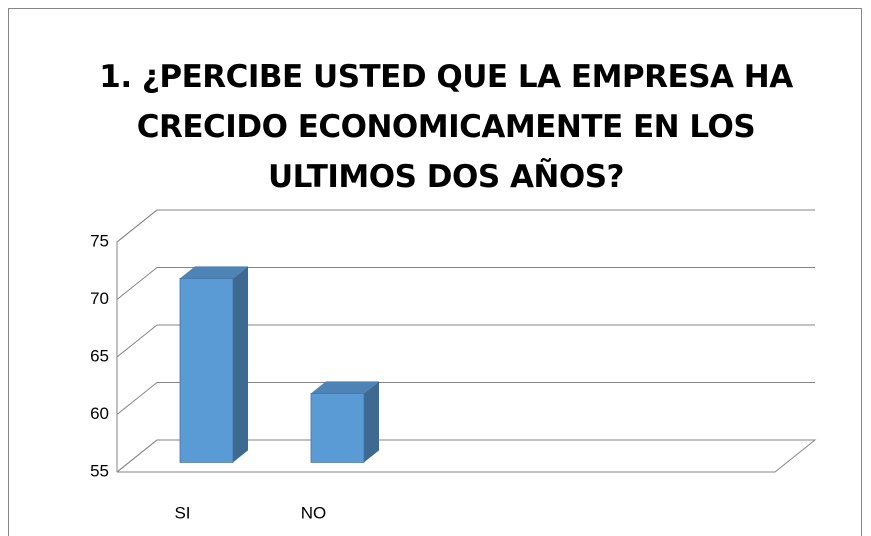  Describe the element at coordinates (99, 413) in the screenshot. I see `y-tick-label: 60` at that location.